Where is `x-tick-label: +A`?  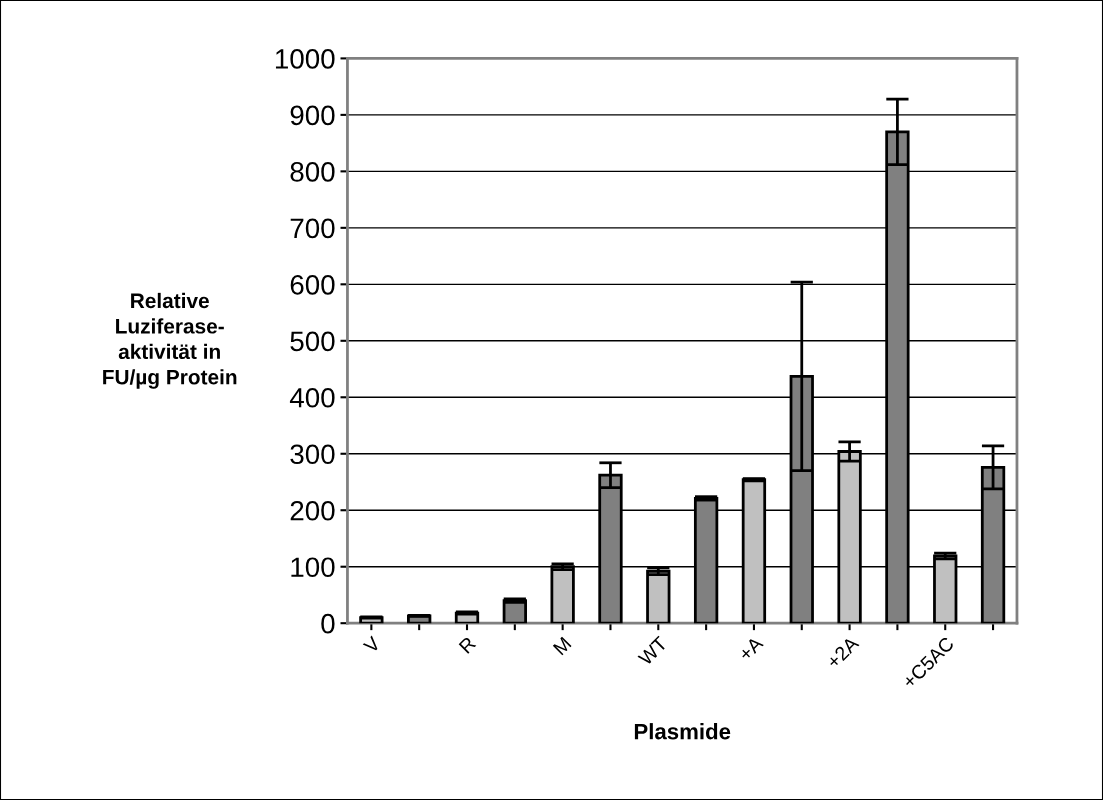
x-tick-label: +A is located at coordinates (750, 648).